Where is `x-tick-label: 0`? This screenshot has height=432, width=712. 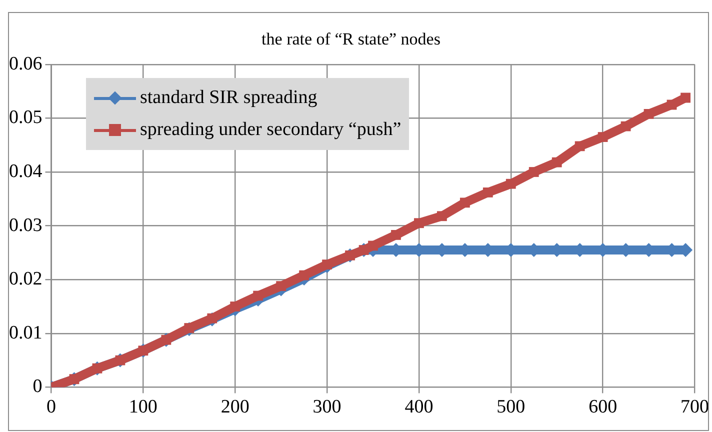 x-tick-label: 0 is located at coordinates (51, 407).